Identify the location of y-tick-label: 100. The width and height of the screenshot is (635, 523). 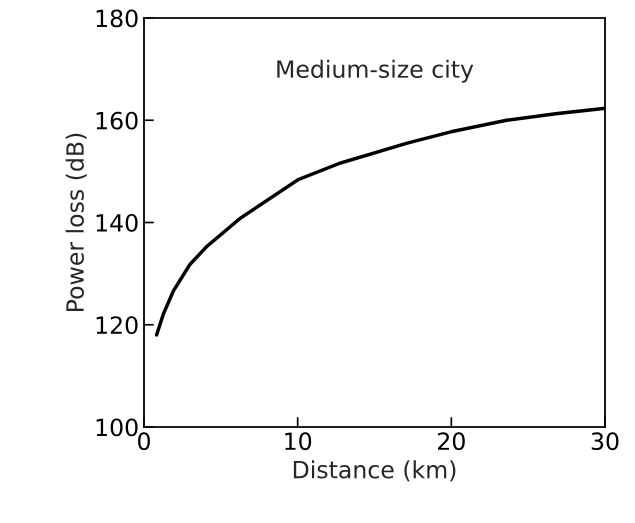
(117, 427).